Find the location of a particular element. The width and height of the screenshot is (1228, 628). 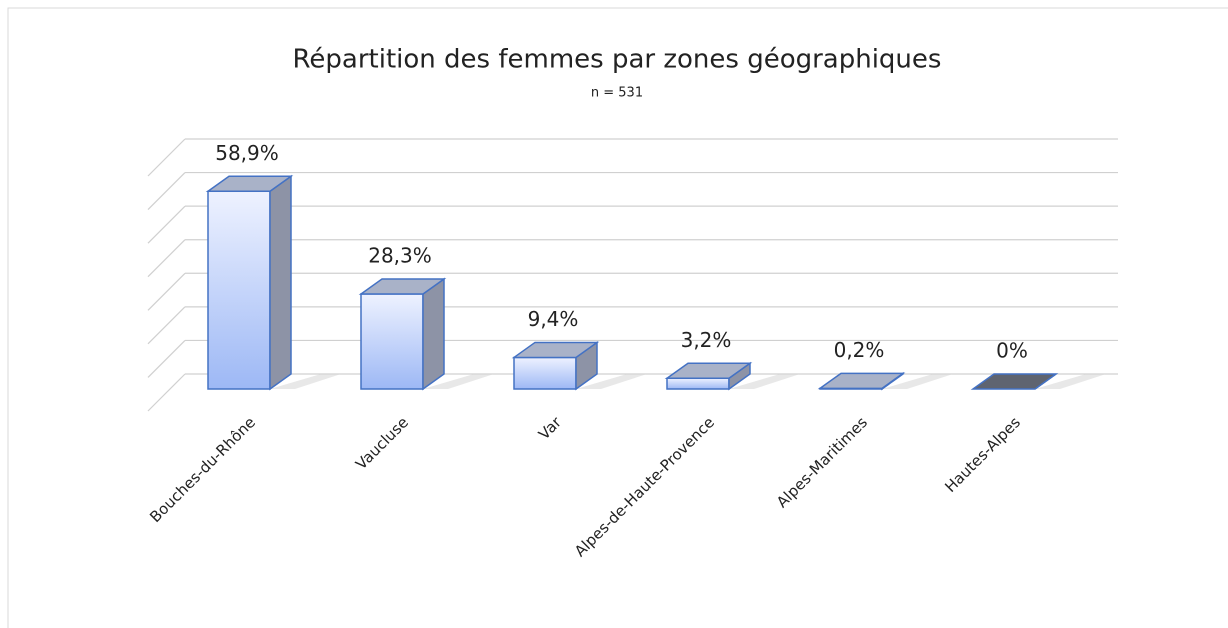

data-label: 3,2% is located at coordinates (706, 340).